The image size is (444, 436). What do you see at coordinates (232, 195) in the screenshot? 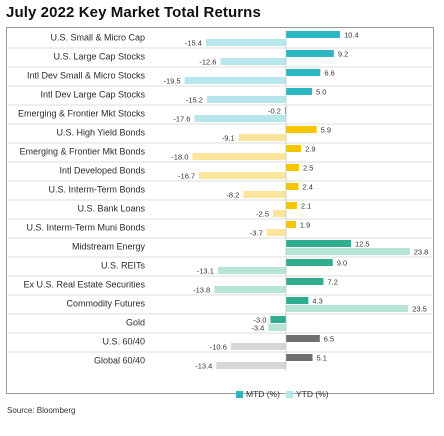
I see `ytd-value-label: -8.2` at bounding box center [232, 195].